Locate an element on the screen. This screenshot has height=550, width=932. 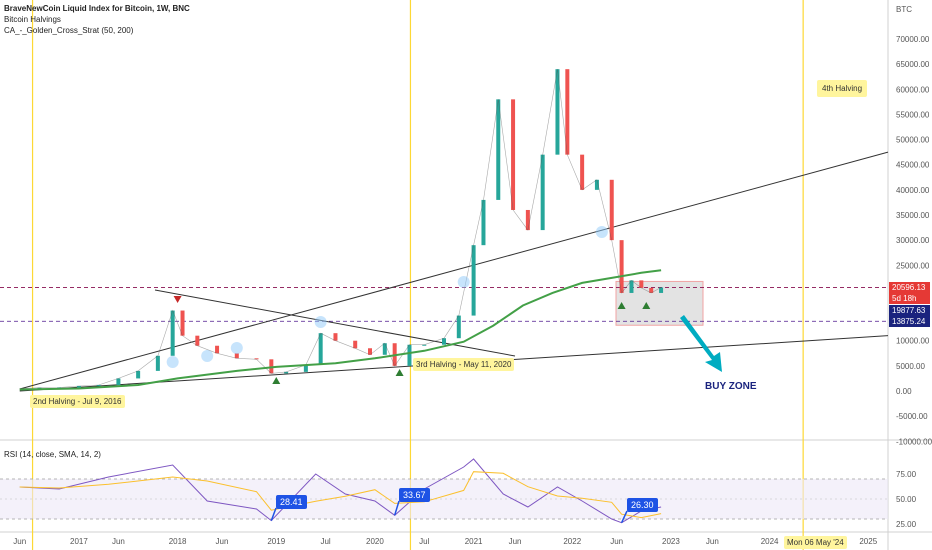
y-tick-8: 30000.00 is located at coordinates (913, 240).